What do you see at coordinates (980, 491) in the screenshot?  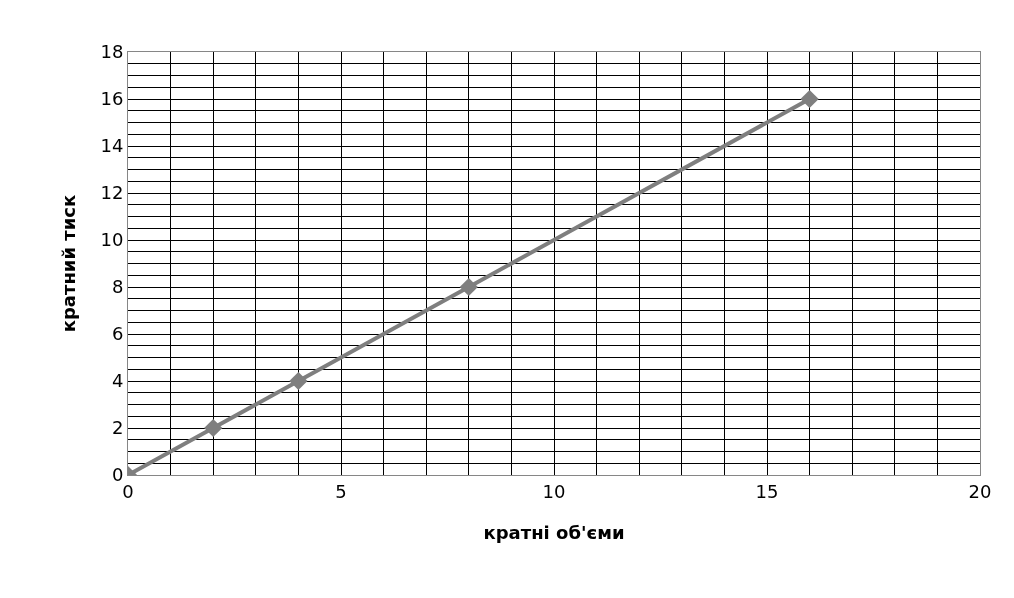 I see `x-tick-label: 20` at bounding box center [980, 491].